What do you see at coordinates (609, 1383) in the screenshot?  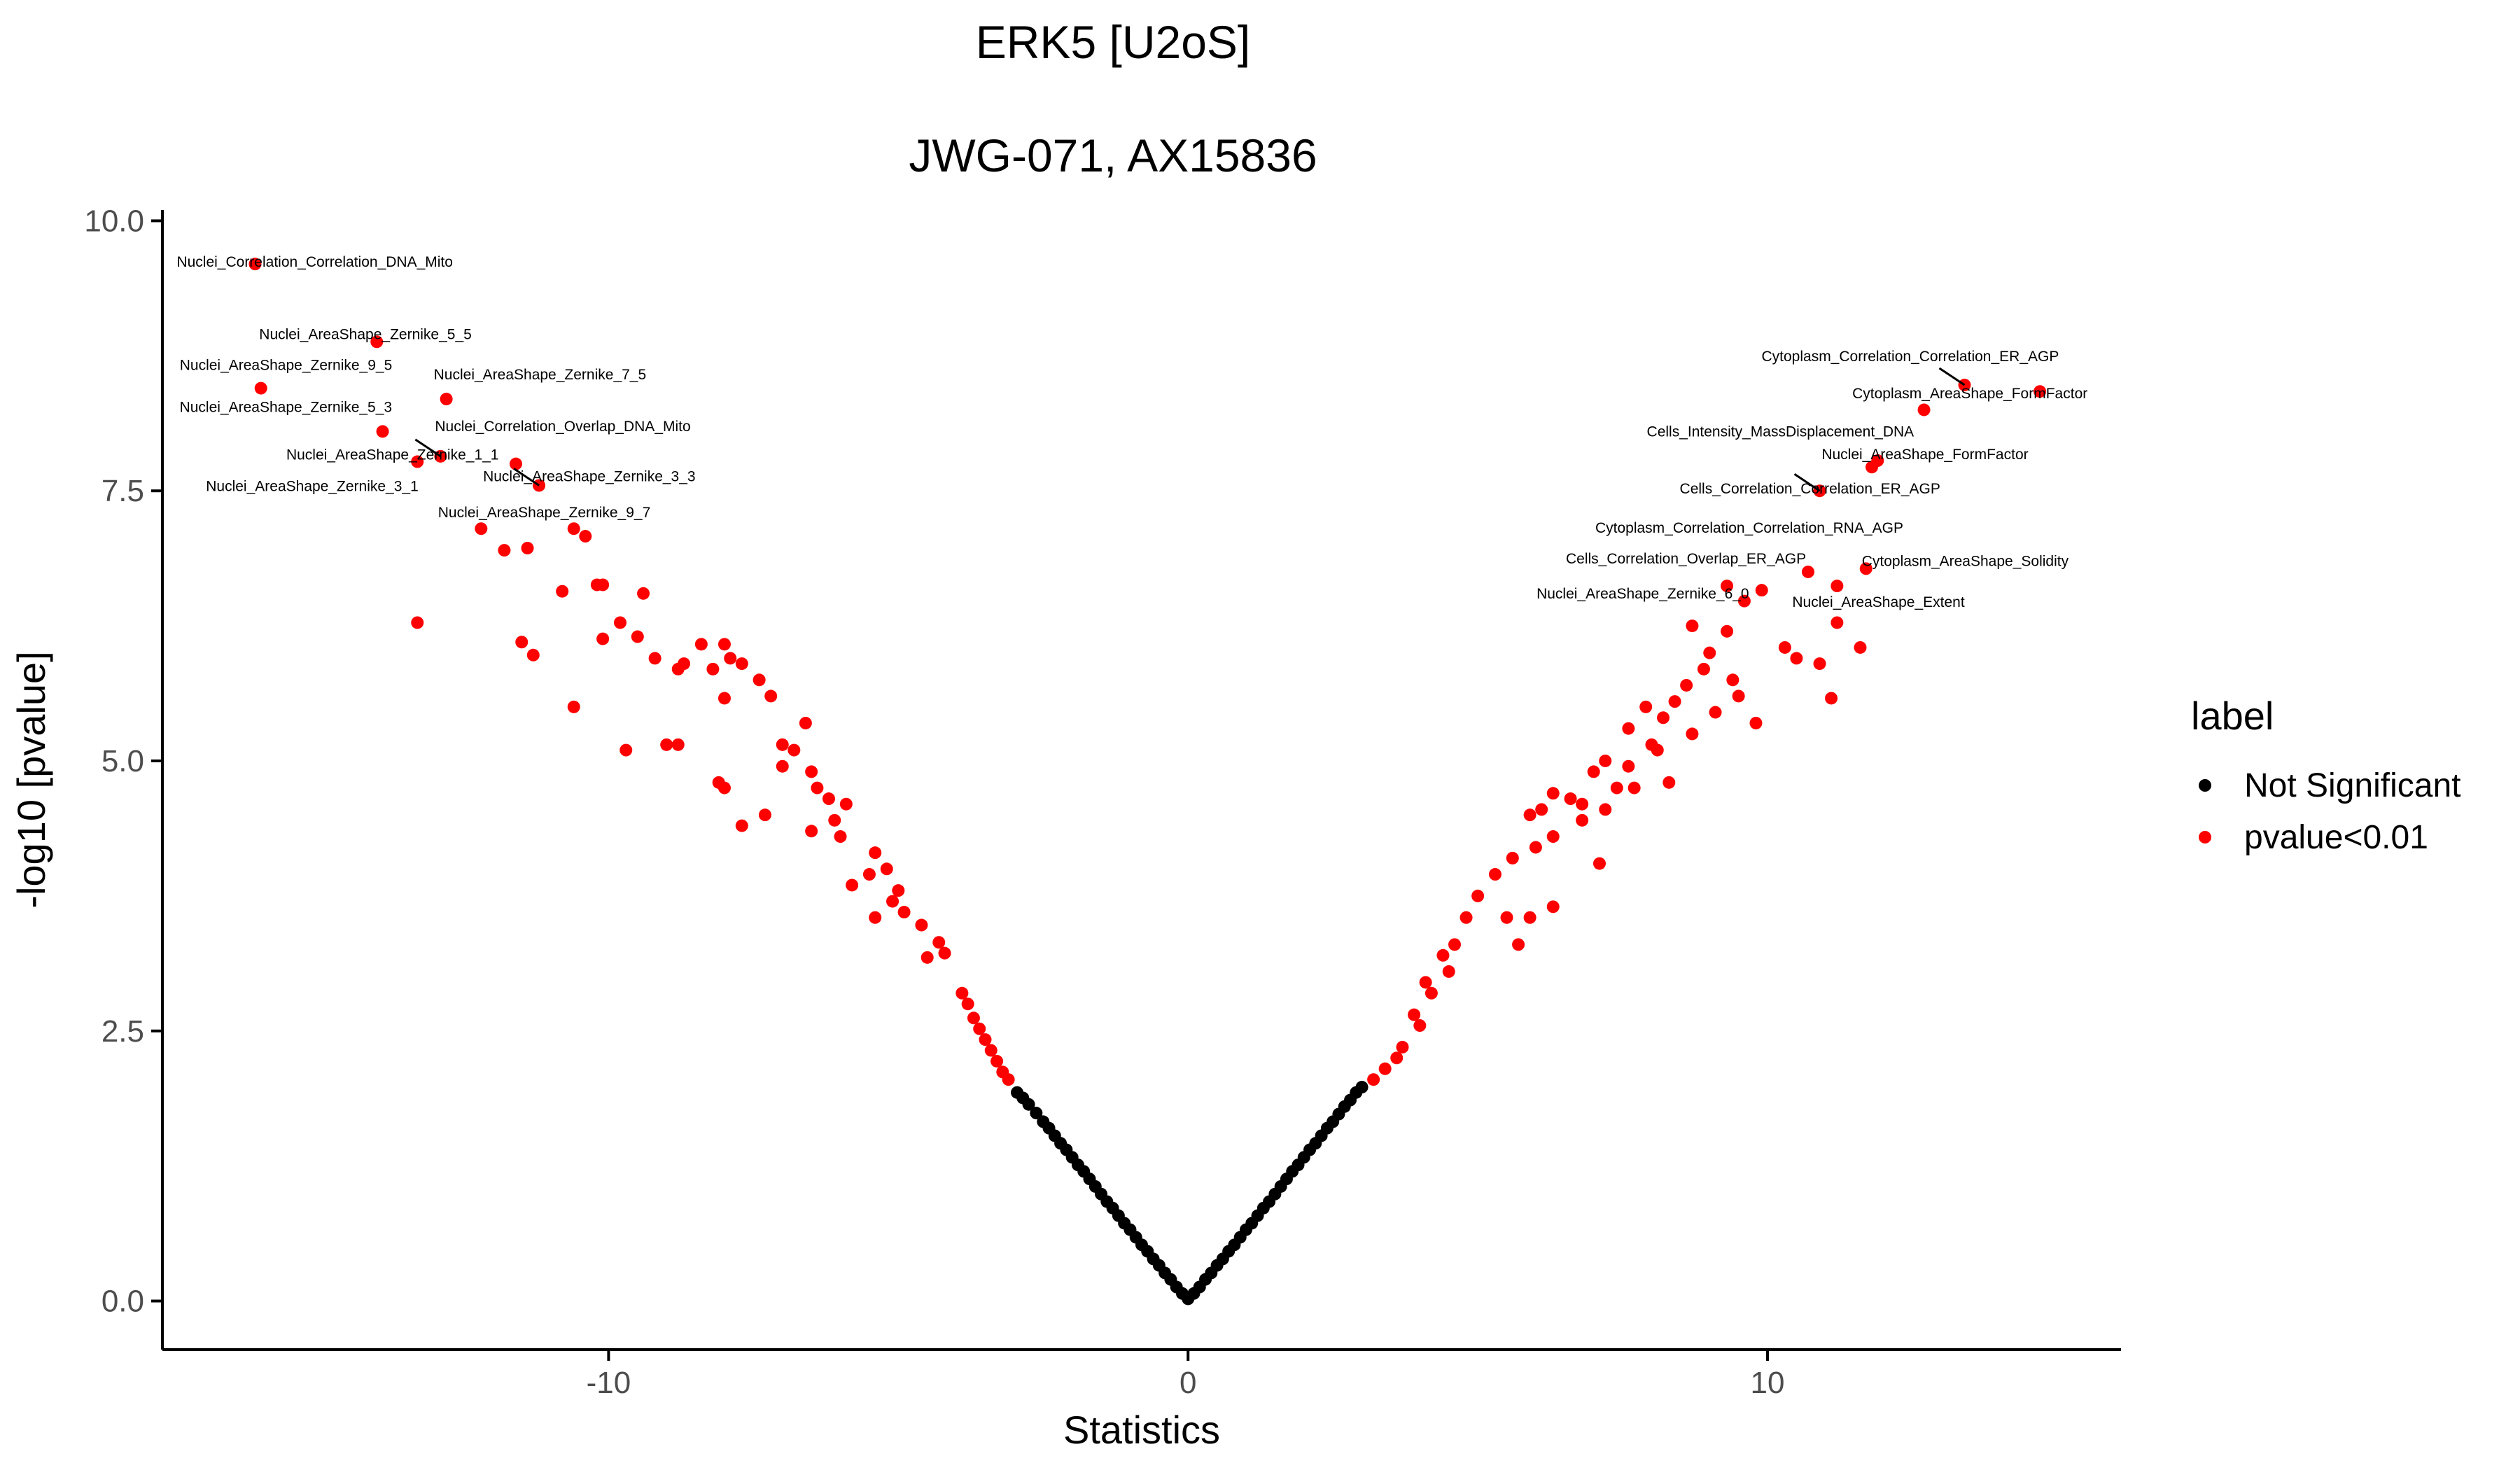 I see `x-tick-label: -10` at bounding box center [609, 1383].